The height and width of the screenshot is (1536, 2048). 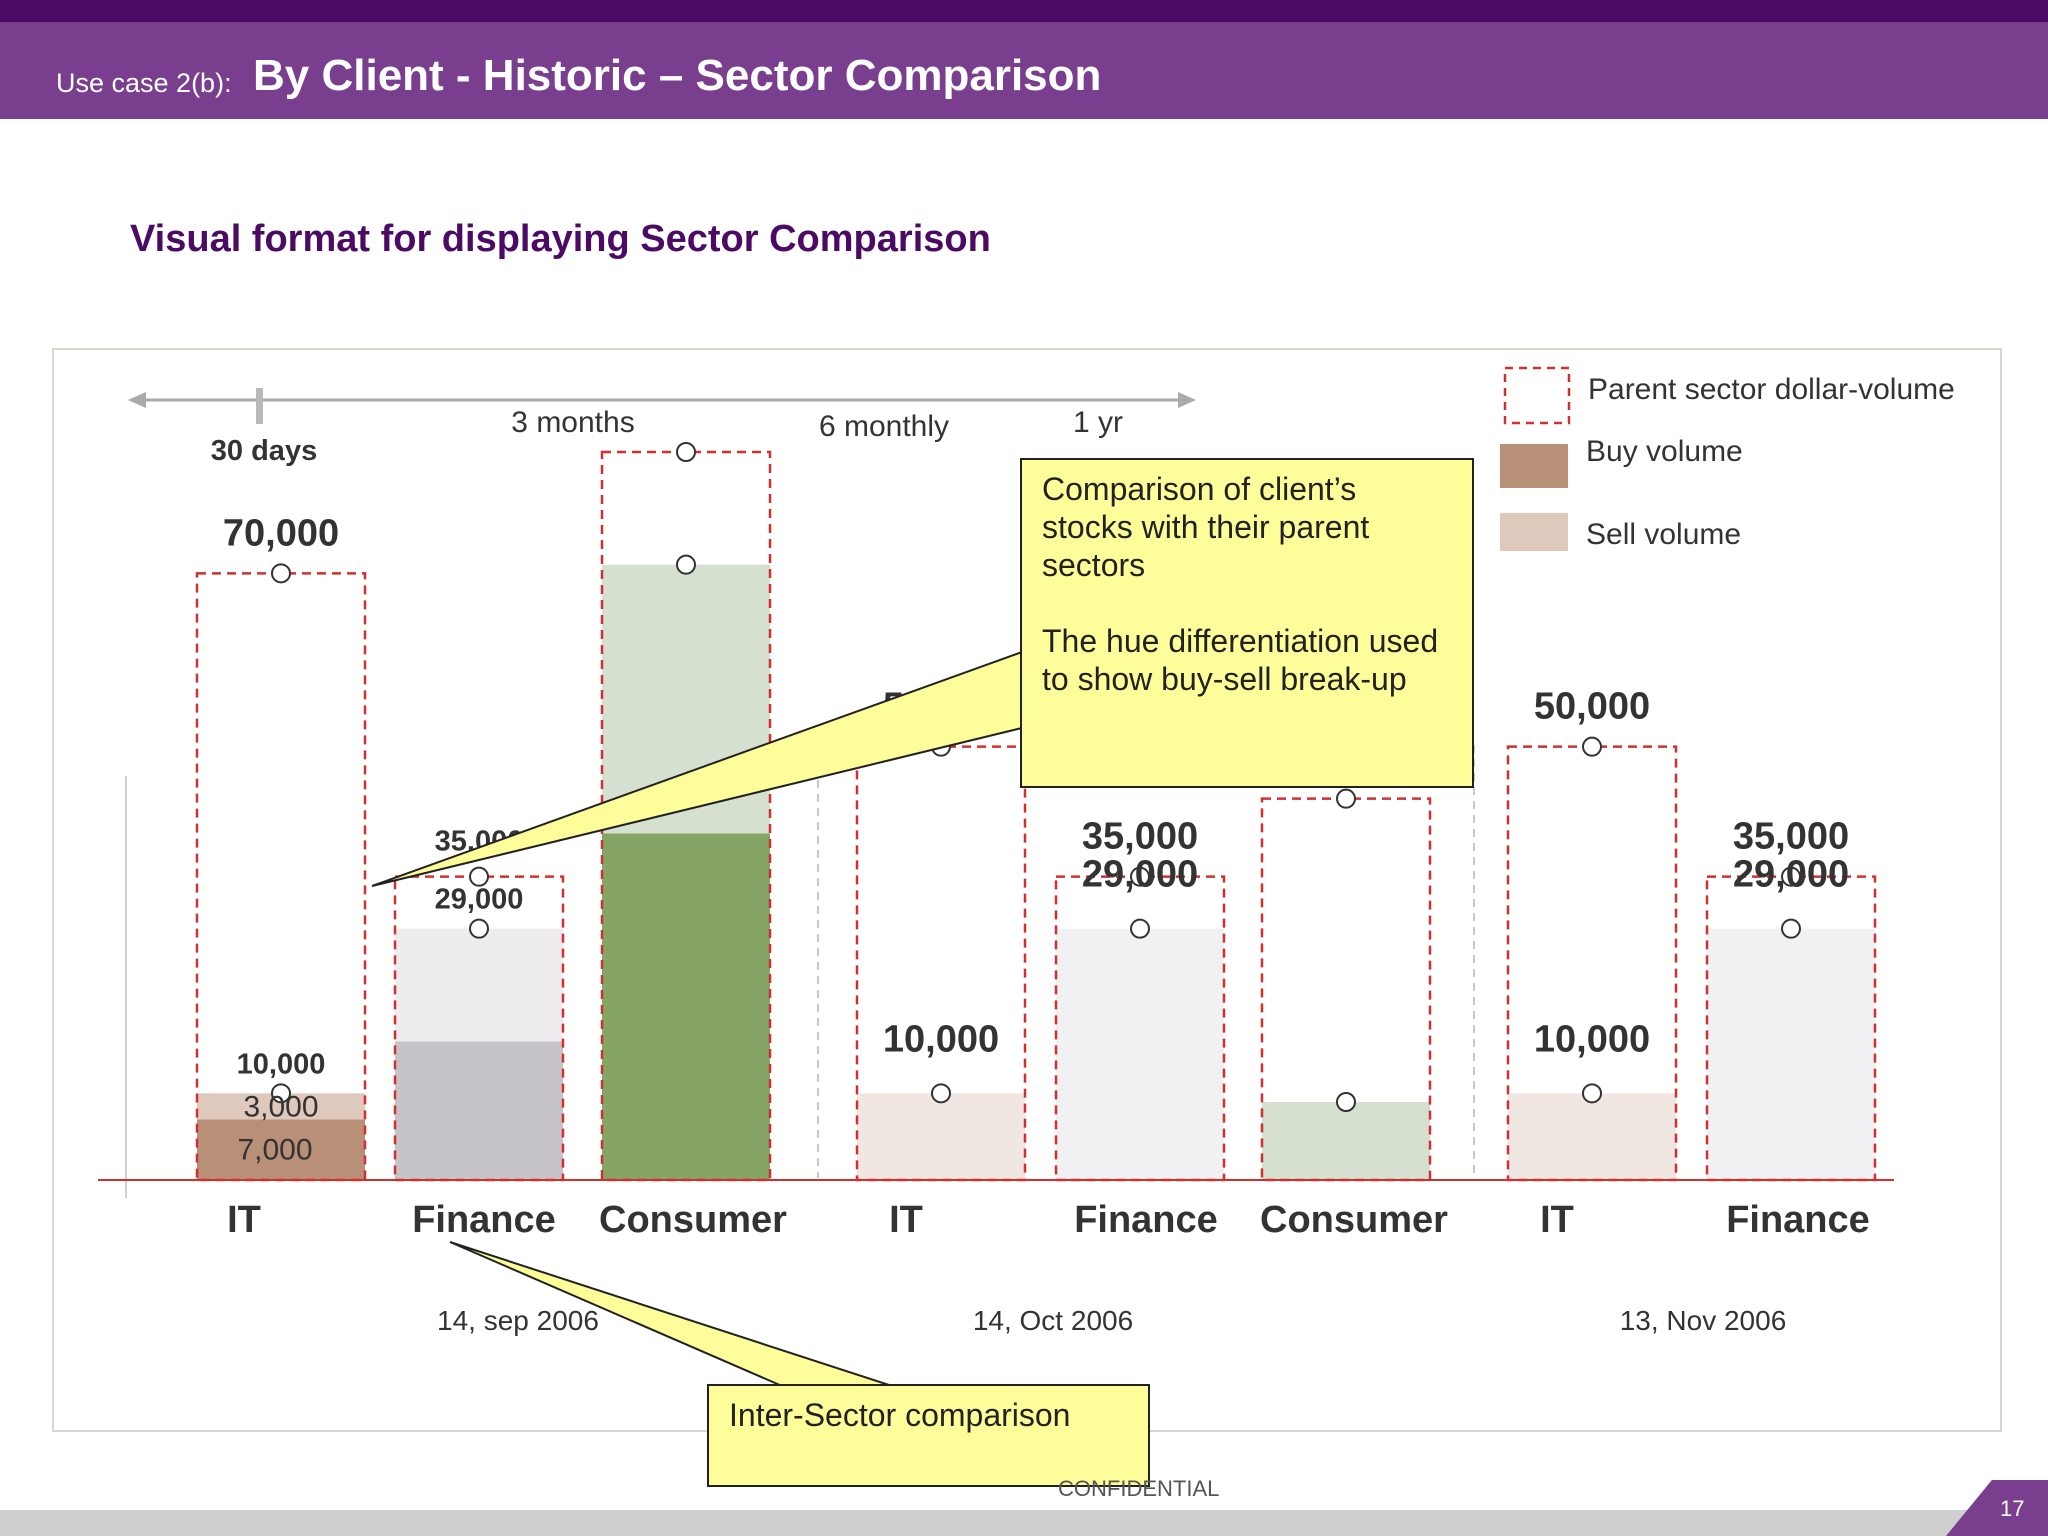 What do you see at coordinates (1664, 451) in the screenshot?
I see `legend-label-buy: Buy volume` at bounding box center [1664, 451].